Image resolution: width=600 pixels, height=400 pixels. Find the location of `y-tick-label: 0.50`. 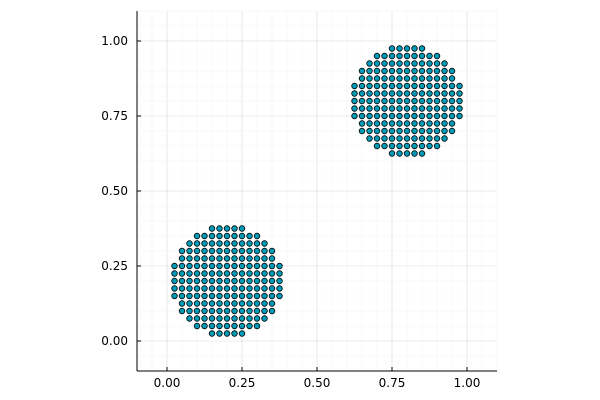

y-tick-label: 0.50 is located at coordinates (114, 191).